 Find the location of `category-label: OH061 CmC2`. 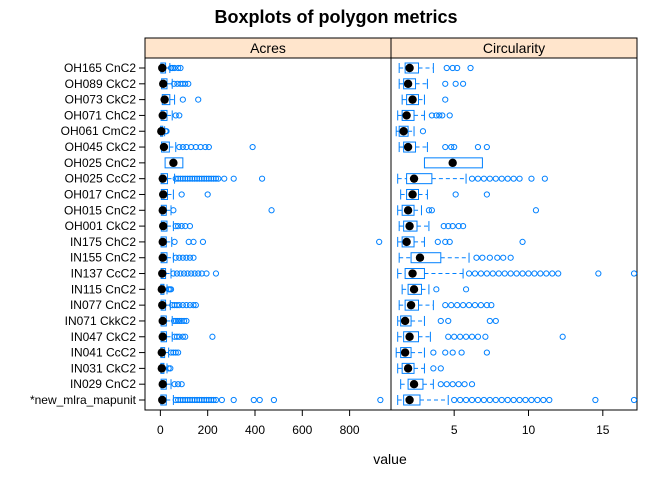

category-label: OH061 CmC2 is located at coordinates (99, 131).